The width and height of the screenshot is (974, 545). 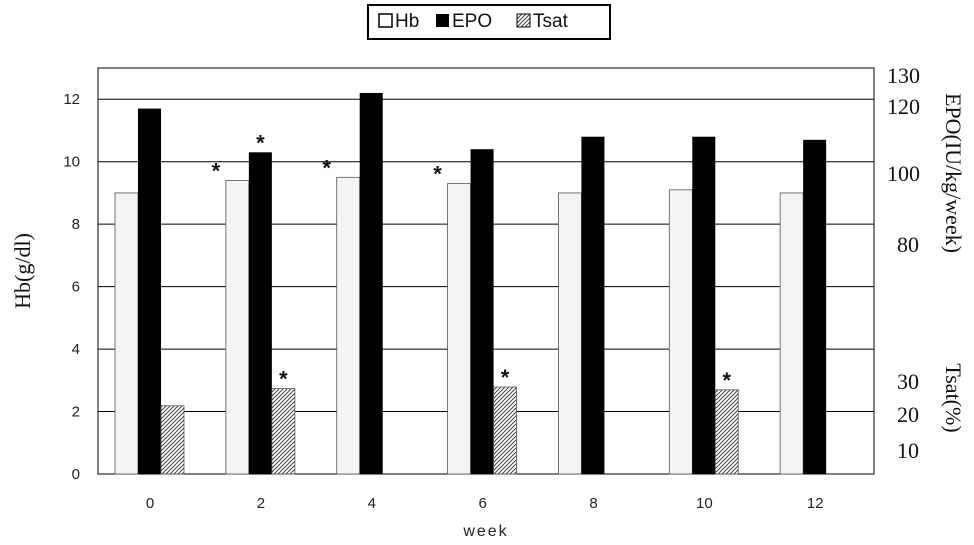 What do you see at coordinates (71, 162) in the screenshot?
I see `left-tick-10: 10` at bounding box center [71, 162].